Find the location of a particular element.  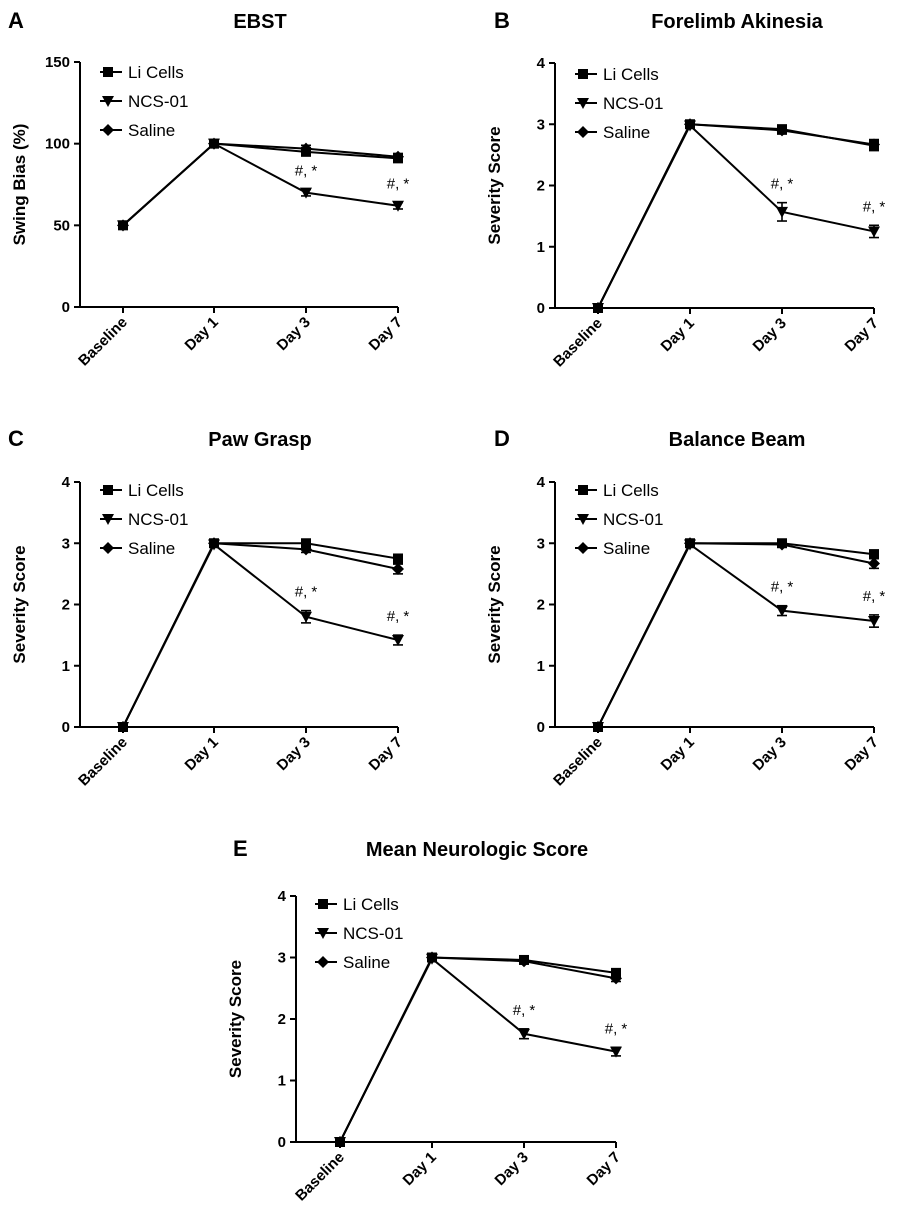

series-line-a-saline is located at coordinates (260, 184).